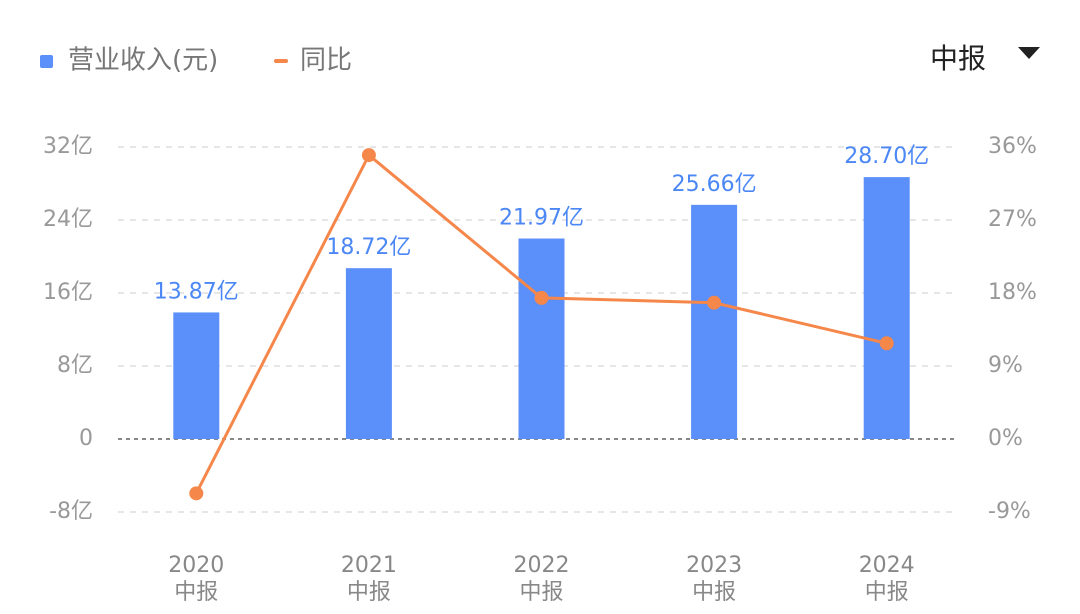 This screenshot has height=614, width=1080. Describe the element at coordinates (1029, 53) in the screenshot. I see `dropdown-arrow` at that location.